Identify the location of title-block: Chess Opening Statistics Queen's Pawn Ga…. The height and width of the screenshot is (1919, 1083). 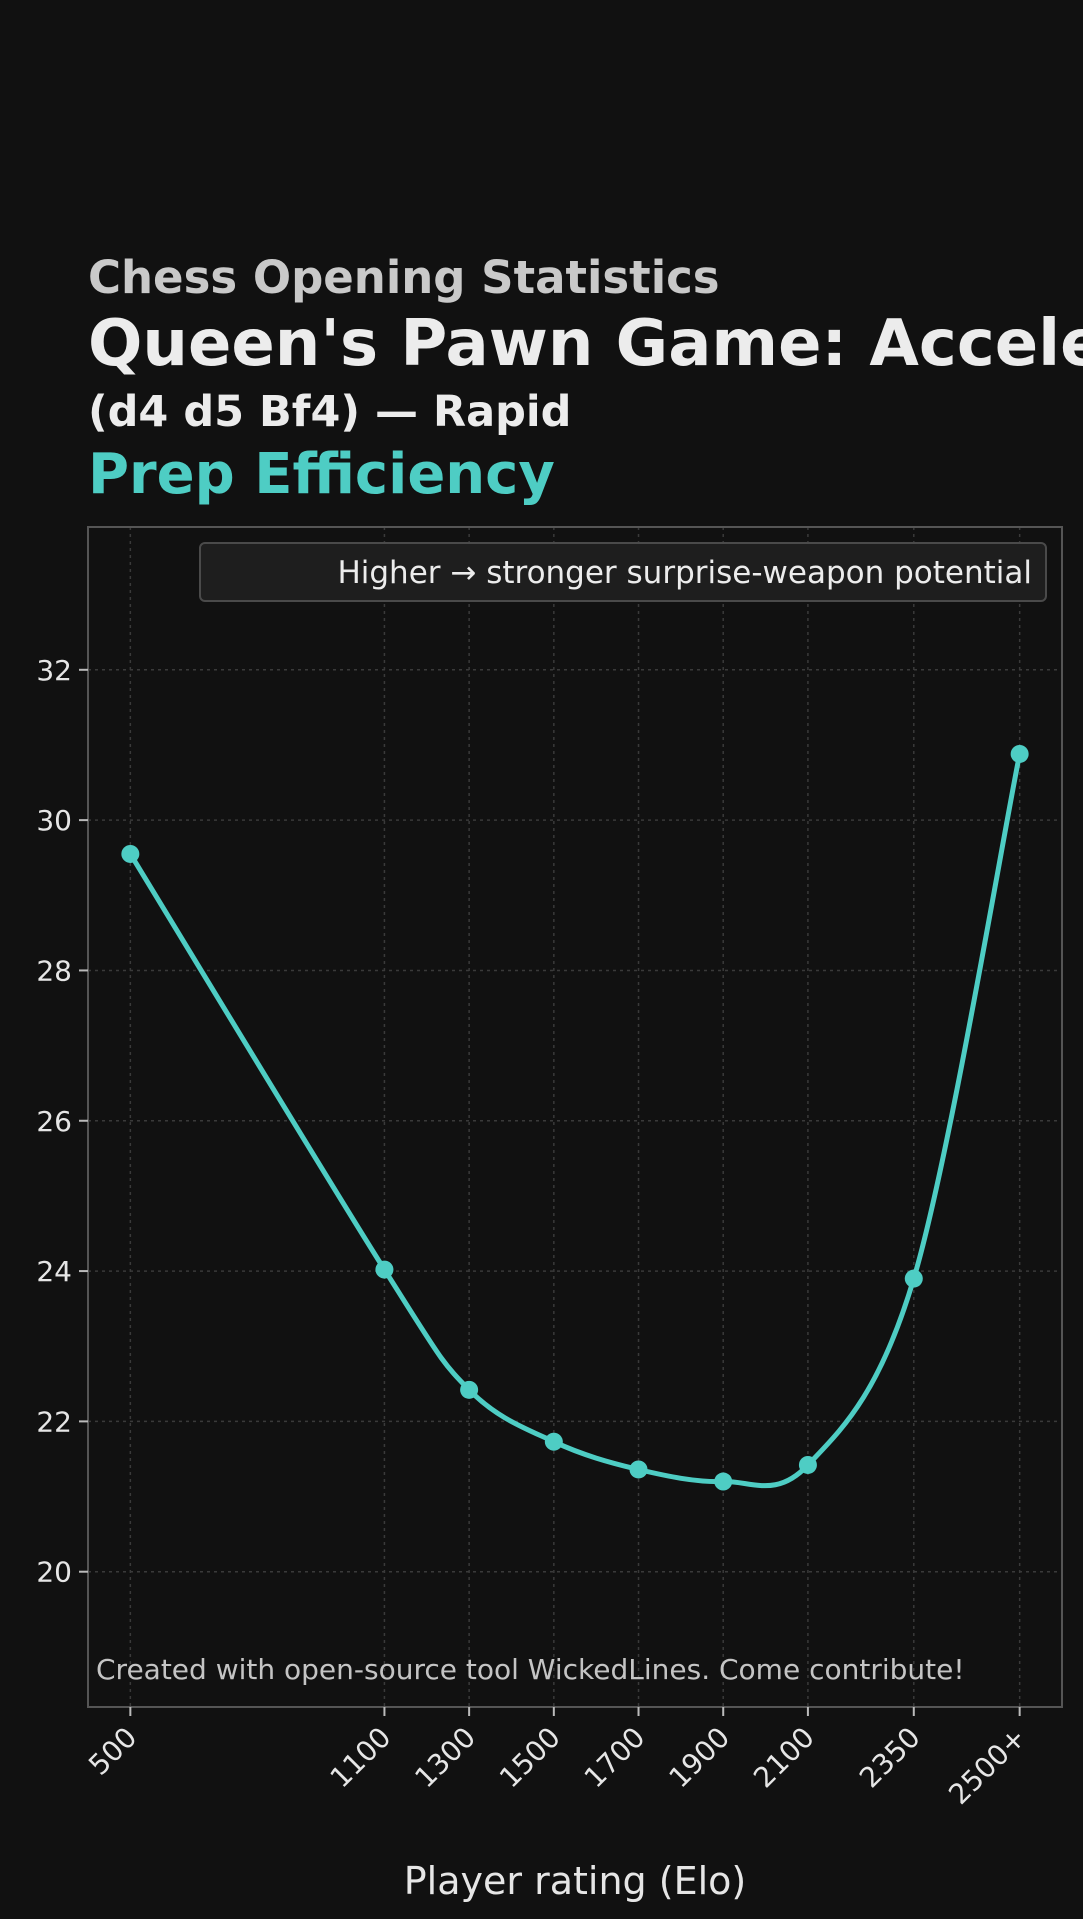
(585, 378).